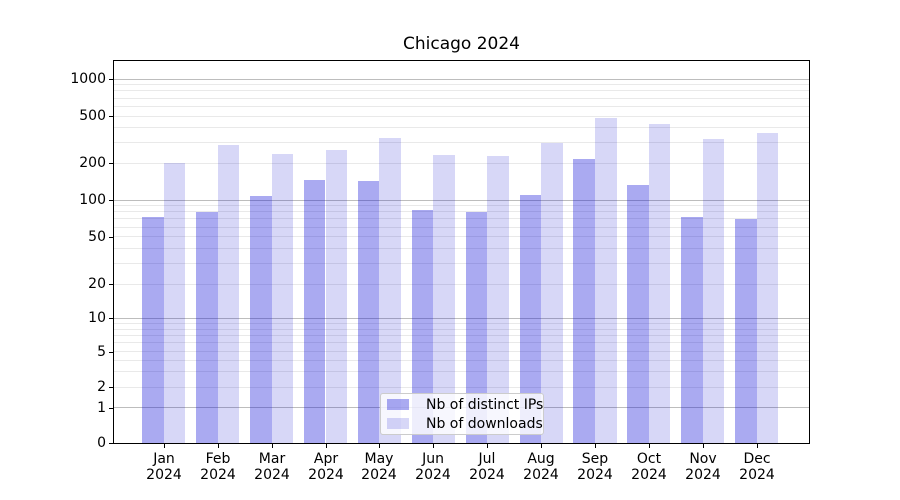 The image size is (900, 500). Describe the element at coordinates (97, 318) in the screenshot. I see `y-tick-label: 10` at that location.